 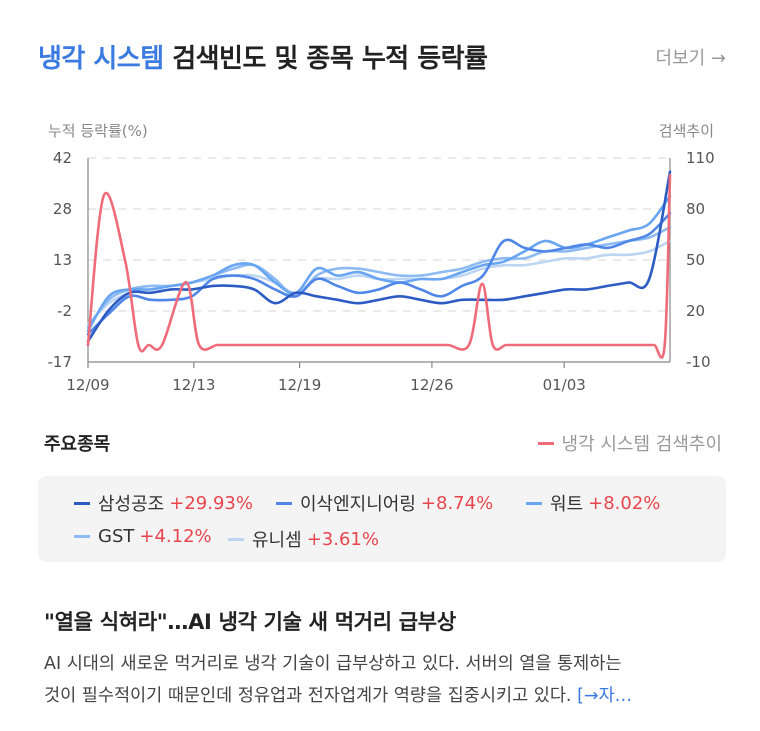 I want to click on stock-change-0: +29.93%, so click(x=211, y=503).